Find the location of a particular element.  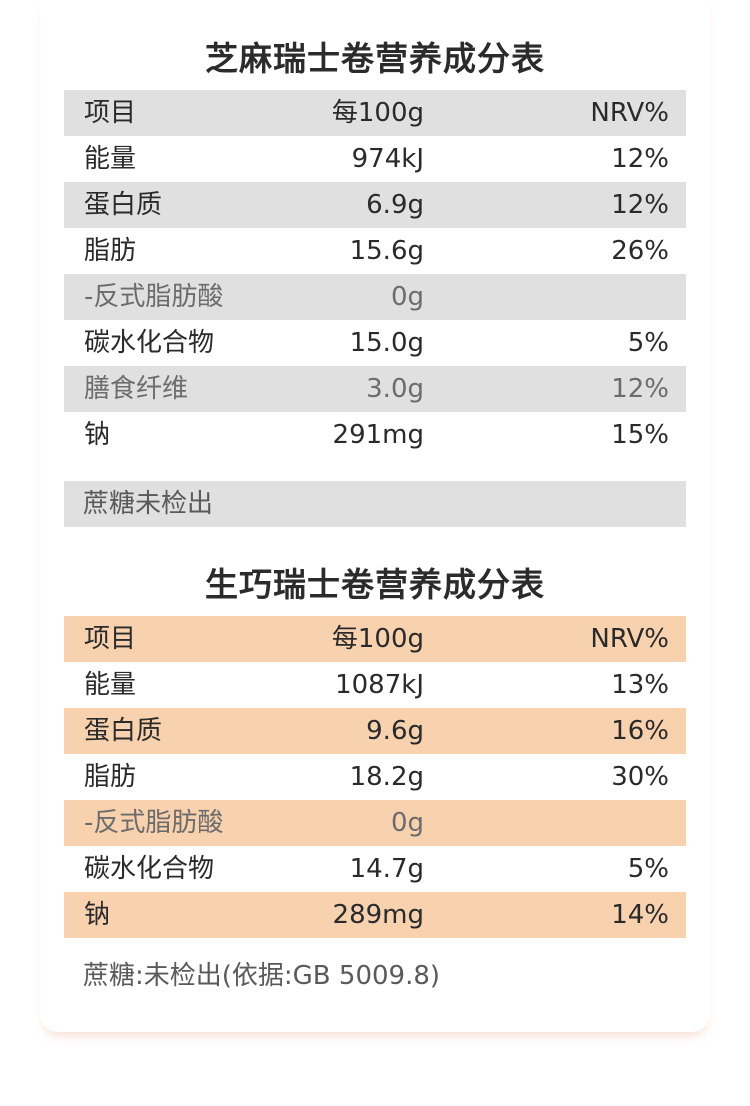

row-nrv: 26% is located at coordinates (640, 251).